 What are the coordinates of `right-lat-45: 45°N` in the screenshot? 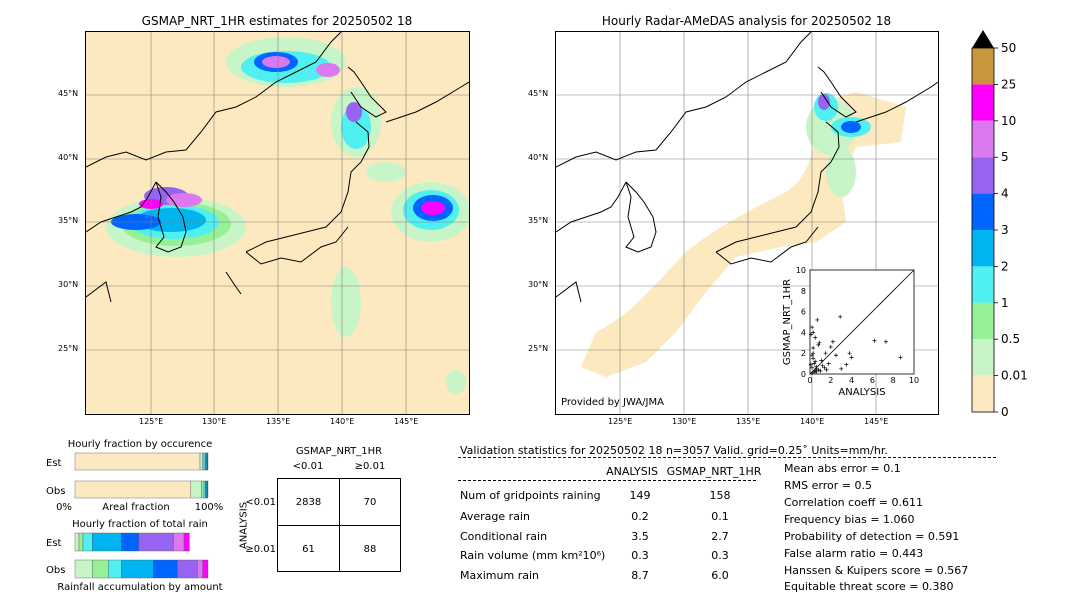 It's located at (538, 93).